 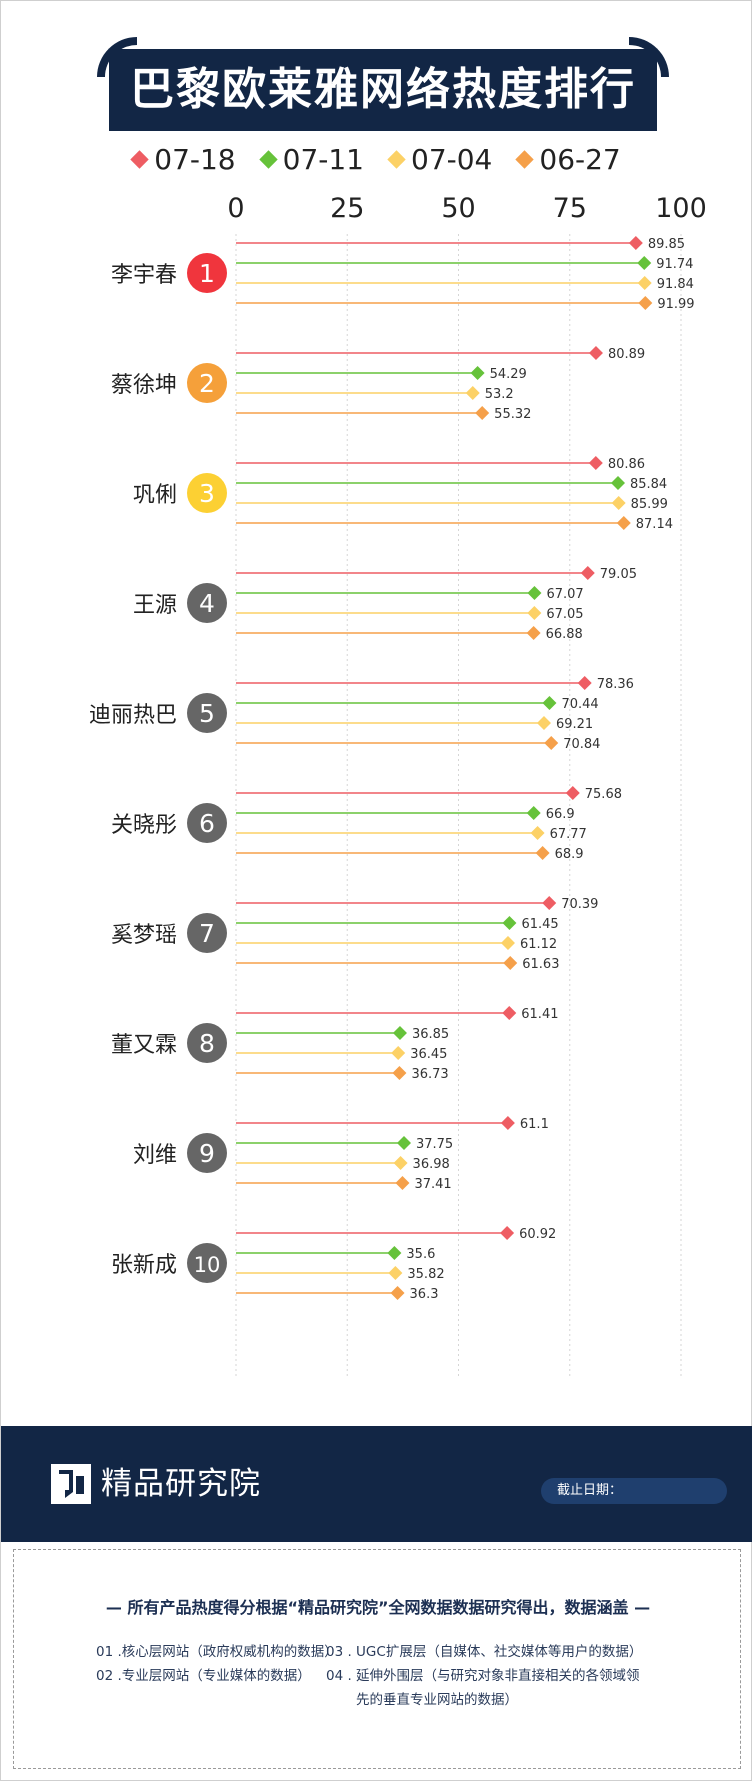 I want to click on value-label-3-0: 79.05, so click(x=618, y=574).